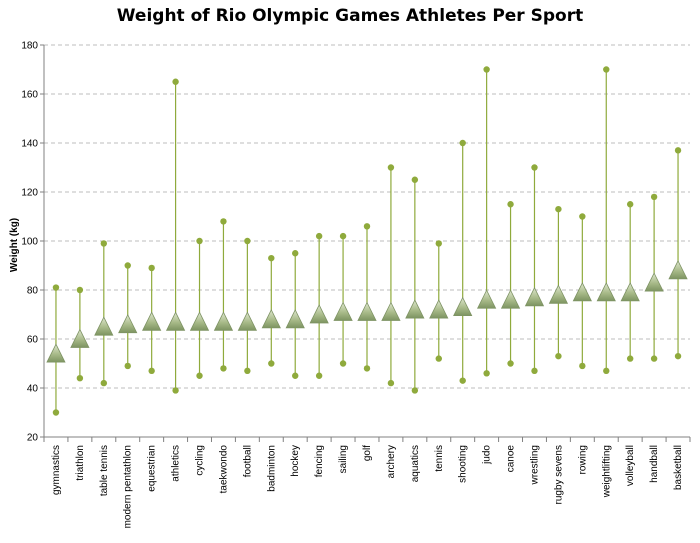  What do you see at coordinates (271, 468) in the screenshot?
I see `x-tick-label: badminton` at bounding box center [271, 468].